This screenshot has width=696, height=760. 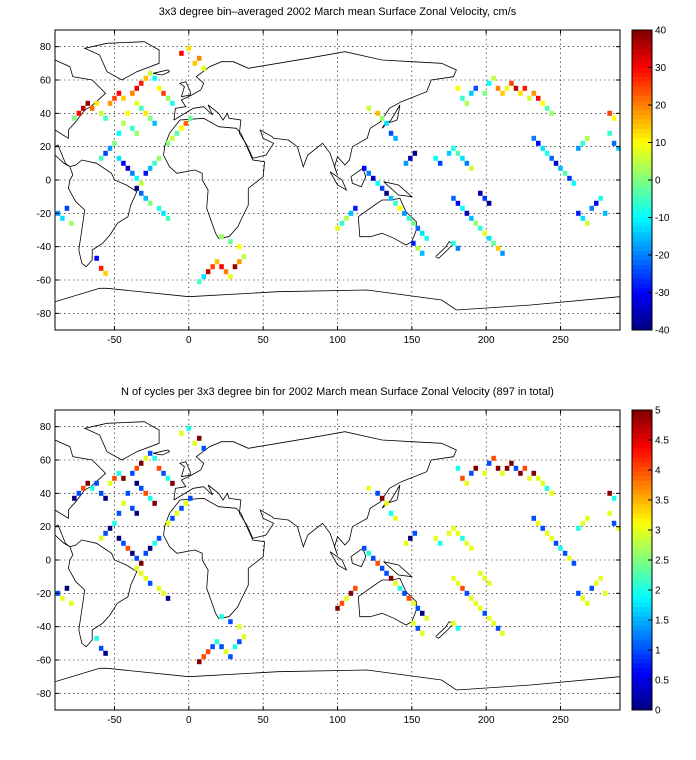 I want to click on cycles-x-tick-label: -50, so click(x=114, y=720).